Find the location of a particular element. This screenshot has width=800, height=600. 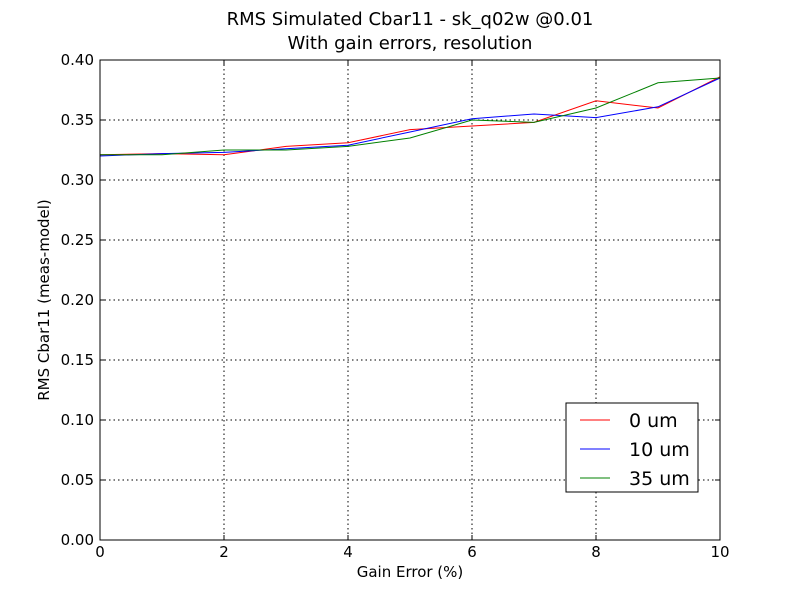

legend-box is located at coordinates (632, 447).